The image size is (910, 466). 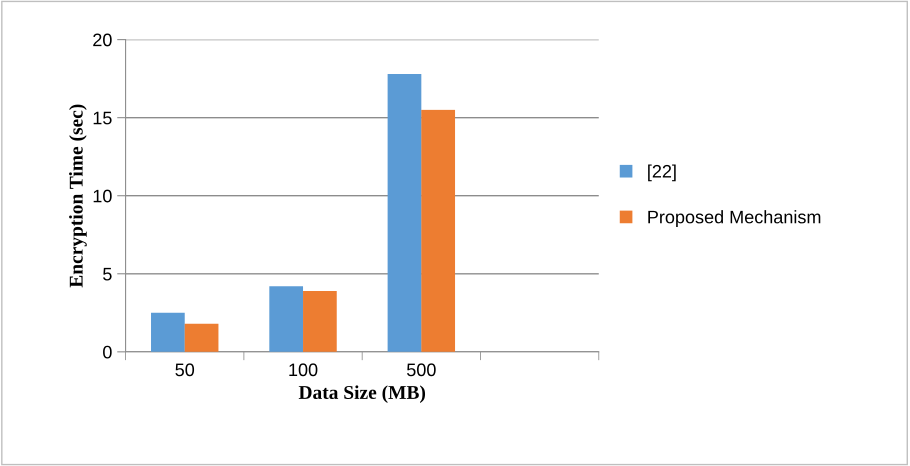 What do you see at coordinates (421, 369) in the screenshot?
I see `x-tick-label: 500` at bounding box center [421, 369].